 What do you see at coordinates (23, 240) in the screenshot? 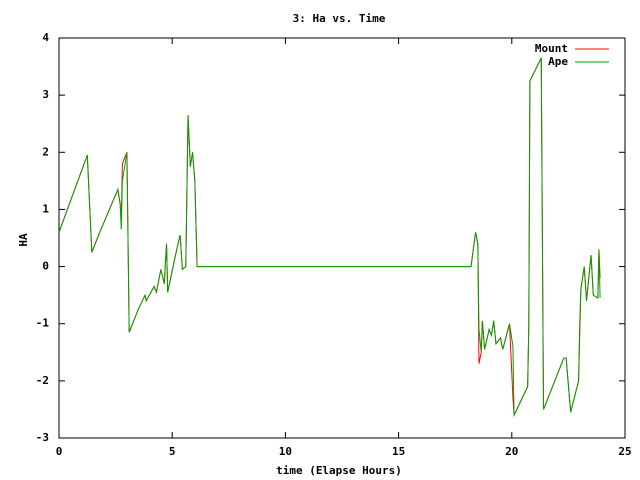
I see `y-axis-label: HA` at bounding box center [23, 240].